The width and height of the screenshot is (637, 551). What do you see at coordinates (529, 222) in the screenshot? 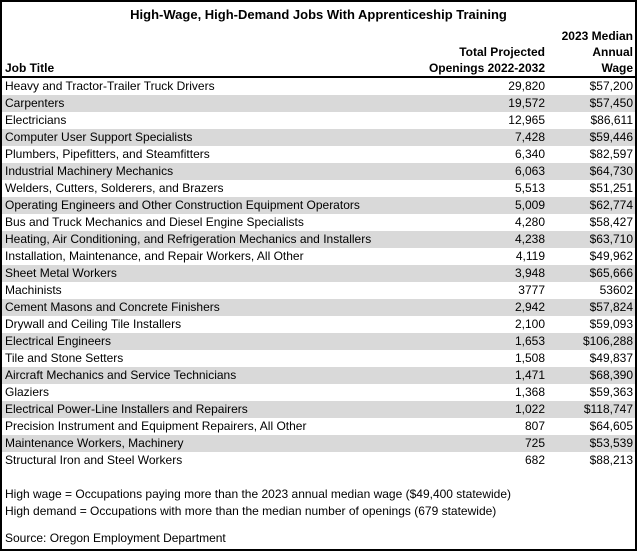
I see `openings-cell: 4,280` at bounding box center [529, 222].